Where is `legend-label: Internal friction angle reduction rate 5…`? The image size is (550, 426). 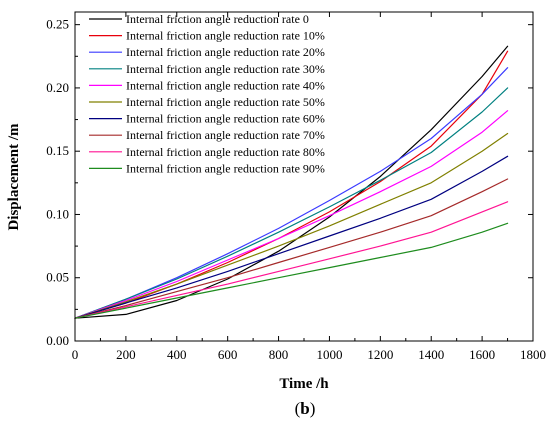 legend-label: Internal friction angle reduction rate 5… is located at coordinates (225, 102).